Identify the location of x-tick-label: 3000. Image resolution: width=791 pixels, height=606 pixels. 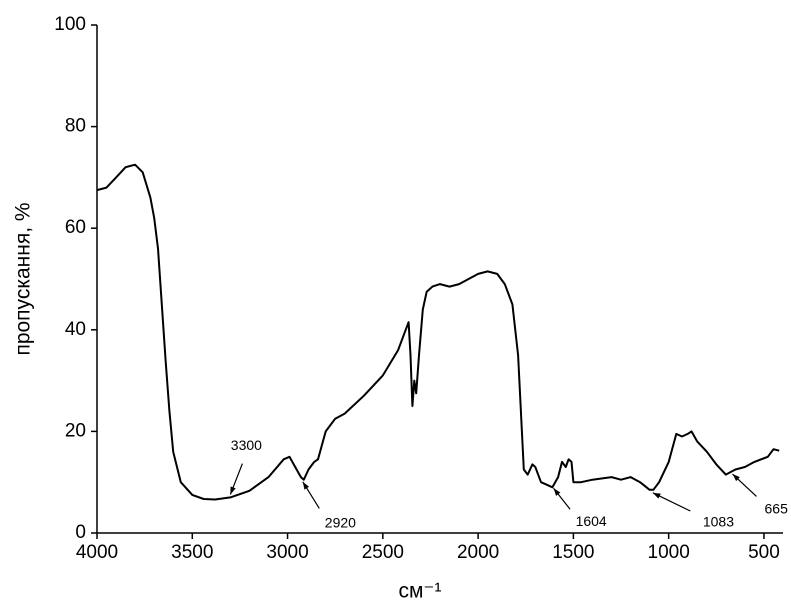
(287, 552).